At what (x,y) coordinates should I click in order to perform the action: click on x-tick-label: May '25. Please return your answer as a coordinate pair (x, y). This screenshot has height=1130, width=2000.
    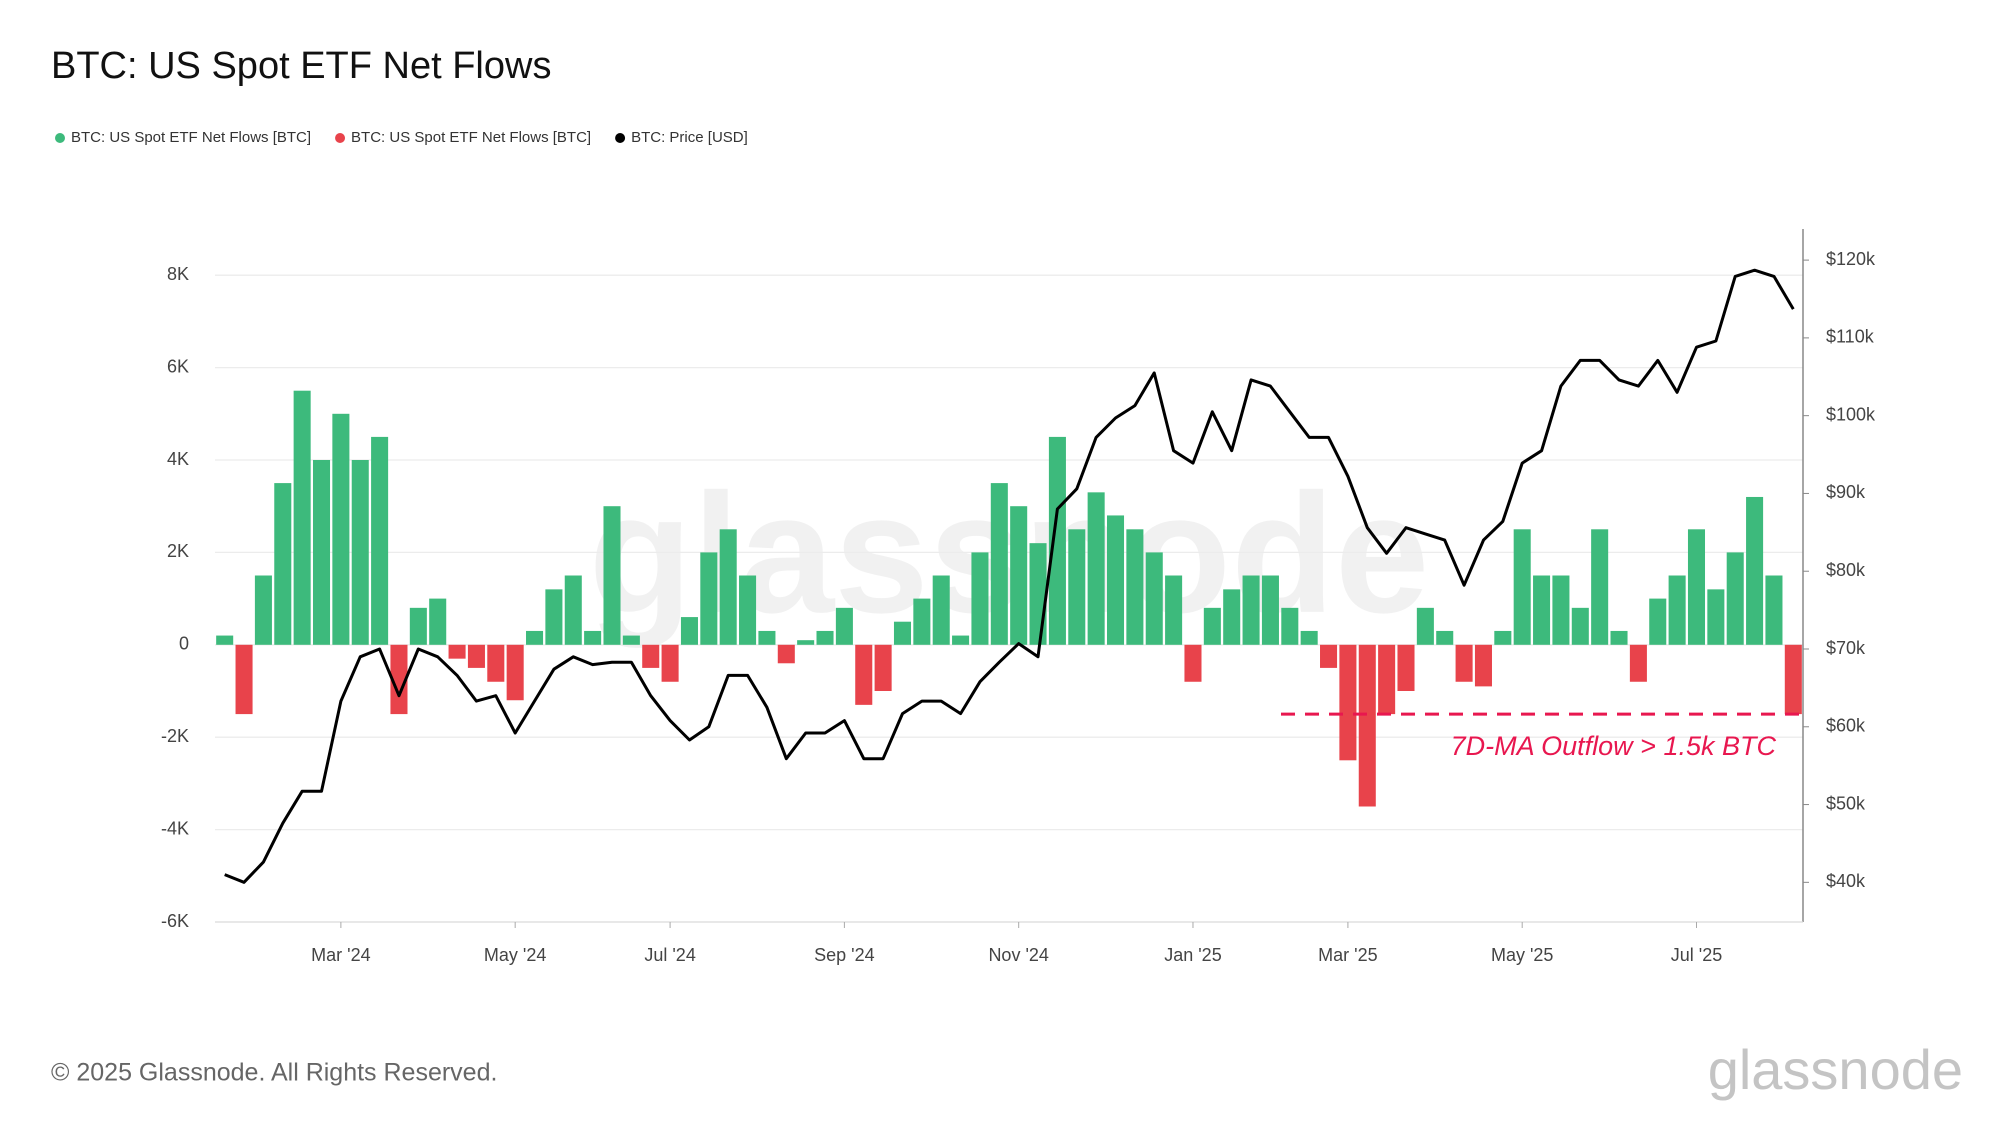
    Looking at the image, I should click on (1522, 955).